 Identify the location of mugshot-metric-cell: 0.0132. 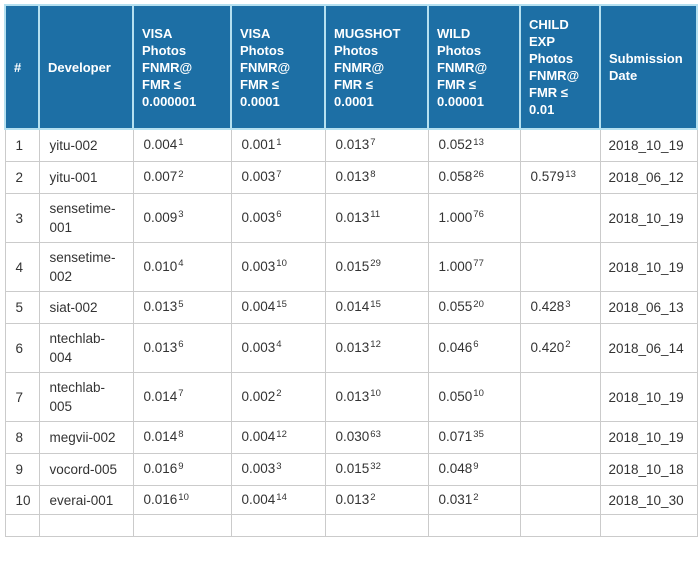
(376, 500).